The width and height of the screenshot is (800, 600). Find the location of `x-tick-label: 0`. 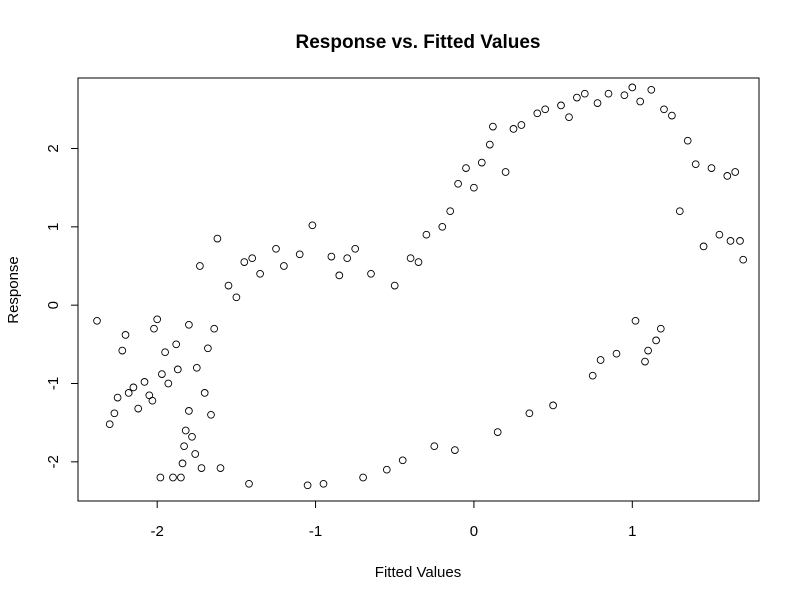

x-tick-label: 0 is located at coordinates (474, 531).